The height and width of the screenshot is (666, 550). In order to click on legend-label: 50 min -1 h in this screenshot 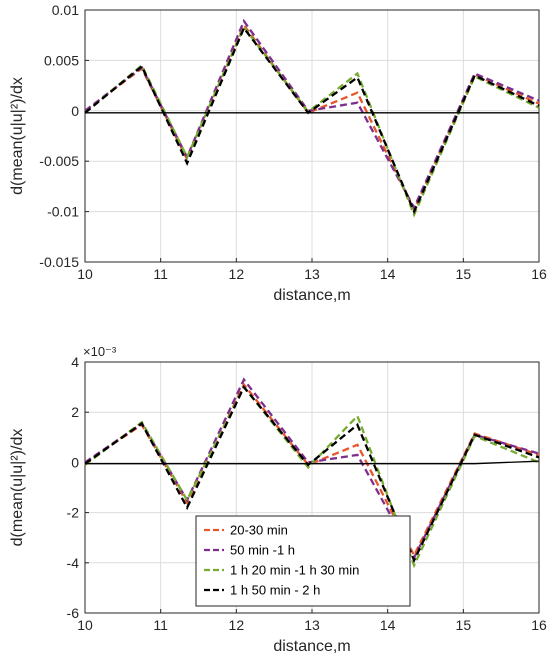, I will do `click(262, 550)`.